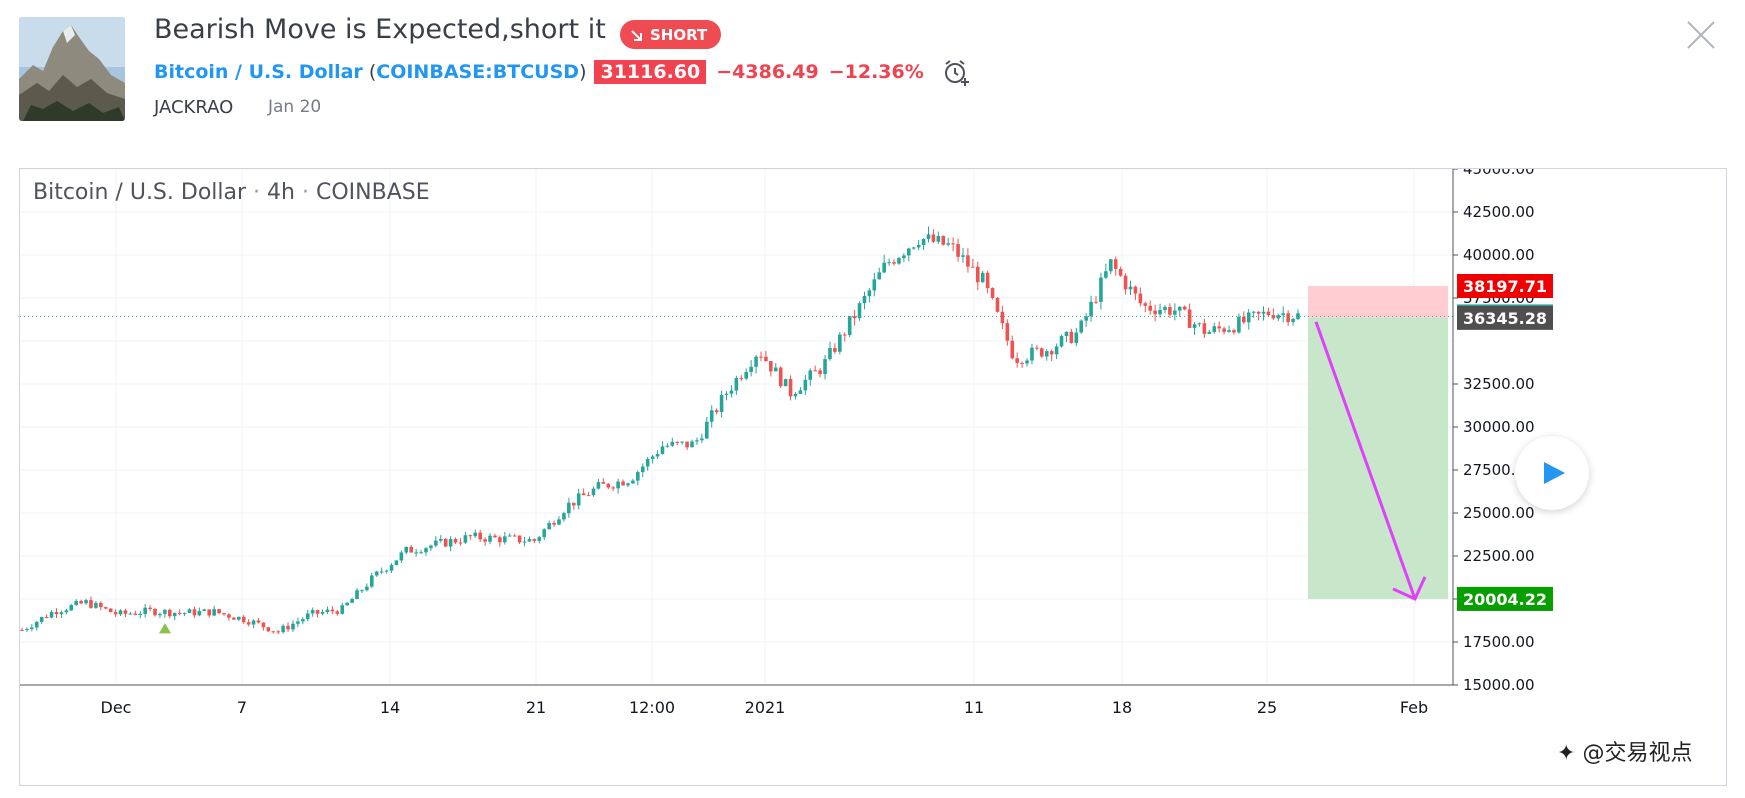 The height and width of the screenshot is (798, 1745). I want to click on close-icon, so click(1701, 35).